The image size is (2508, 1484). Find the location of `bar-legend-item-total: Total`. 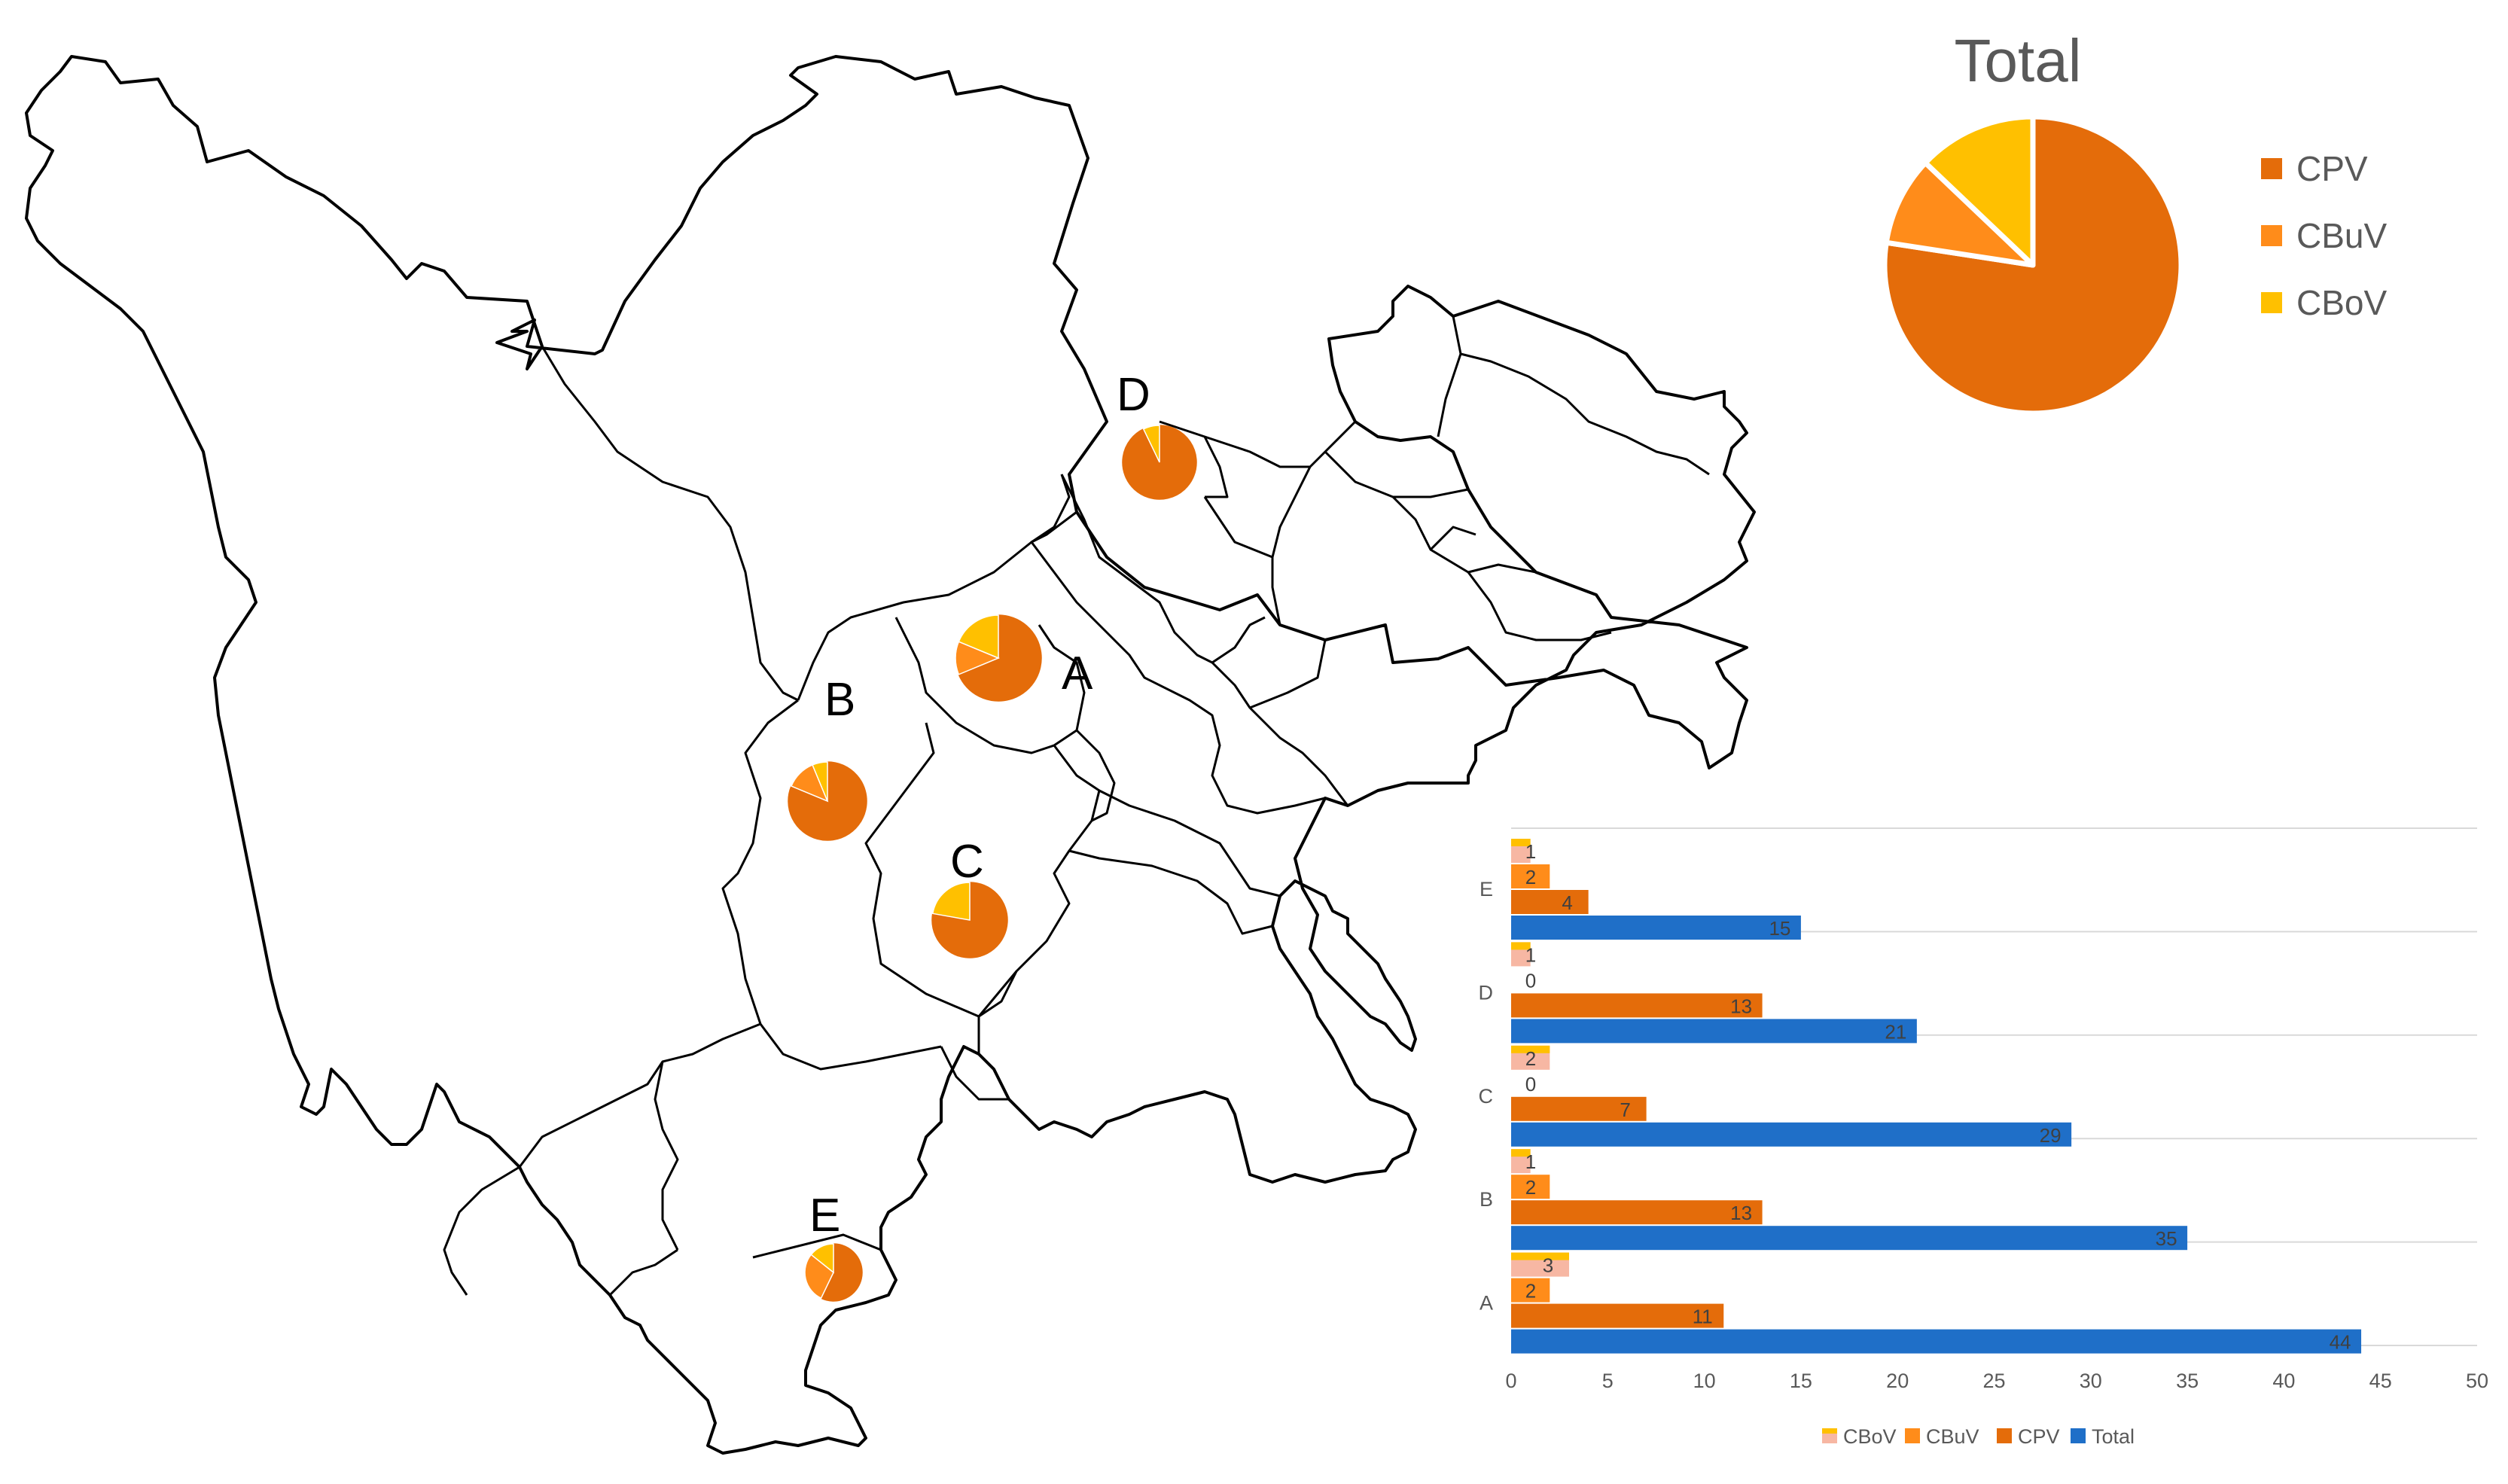

bar-legend-item-total: Total is located at coordinates (2103, 1436).